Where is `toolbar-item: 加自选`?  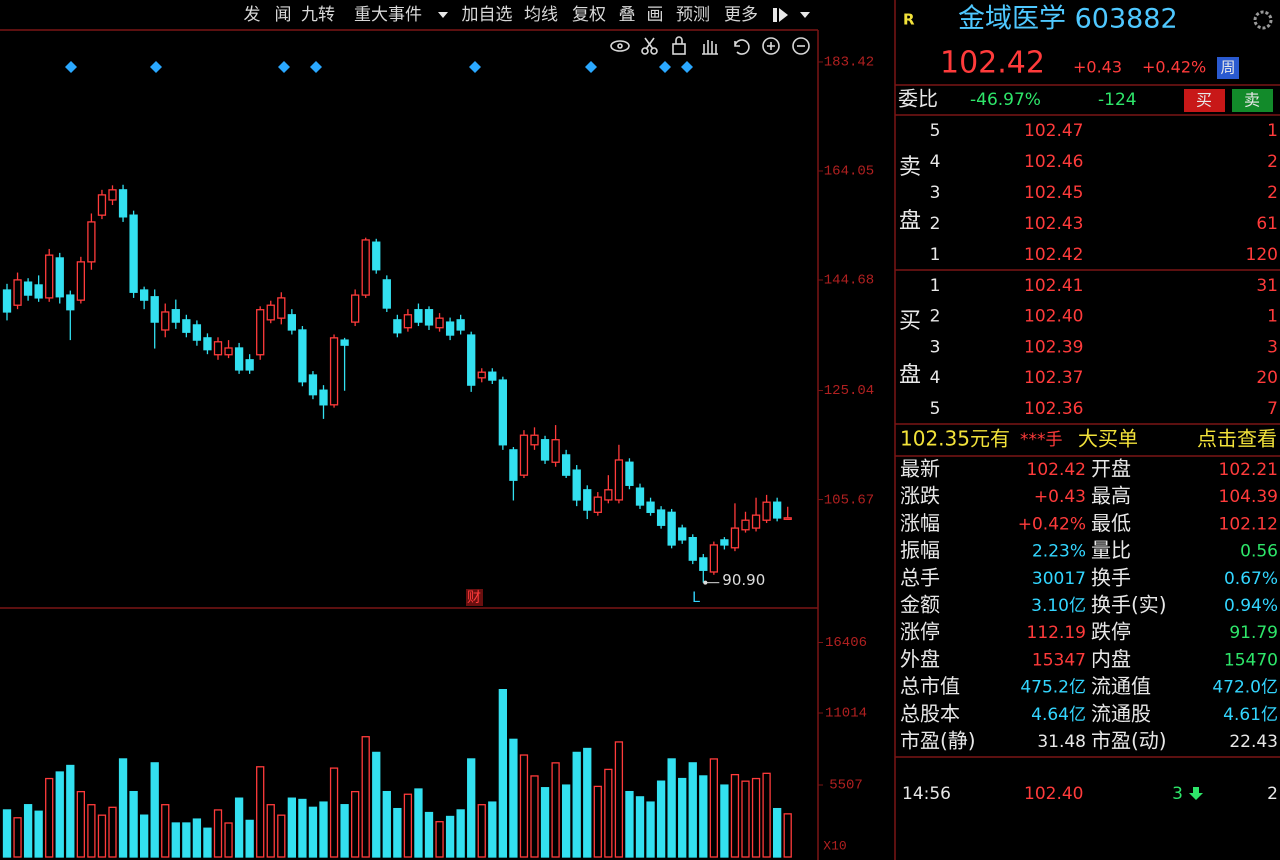
toolbar-item: 加自选 is located at coordinates (487, 15).